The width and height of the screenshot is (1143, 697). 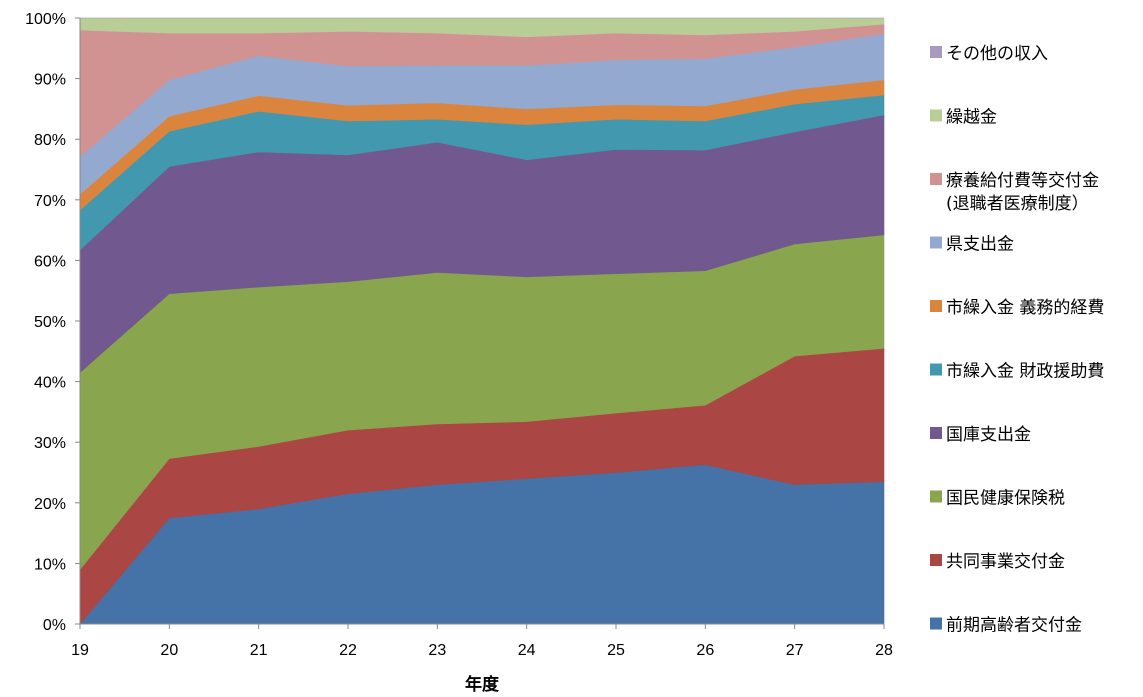 What do you see at coordinates (705, 650) in the screenshot?
I see `x-tick-label: 26` at bounding box center [705, 650].